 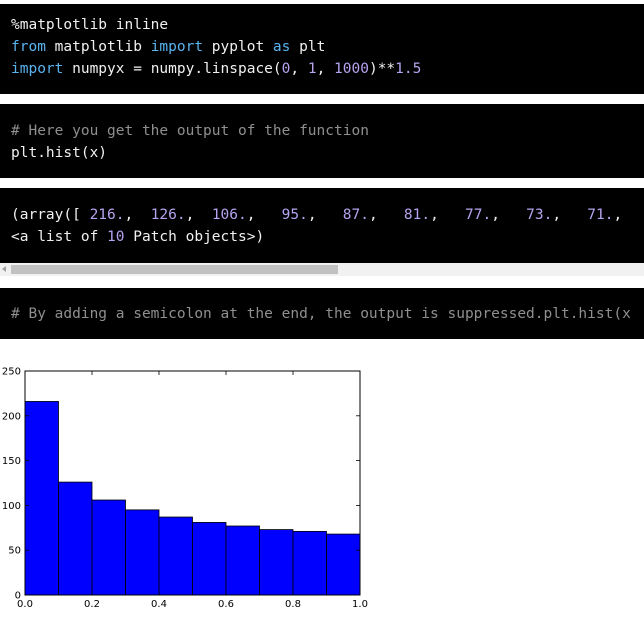 What do you see at coordinates (107, 215) in the screenshot?
I see `output-value: 216.` at bounding box center [107, 215].